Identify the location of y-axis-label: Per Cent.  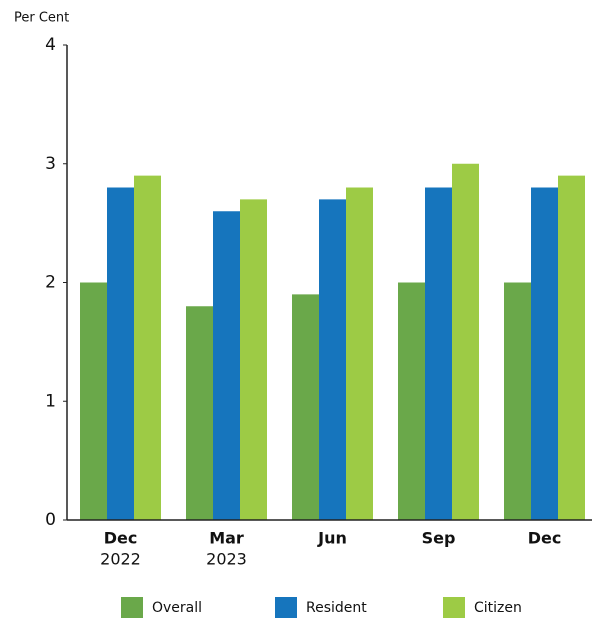
(41, 18).